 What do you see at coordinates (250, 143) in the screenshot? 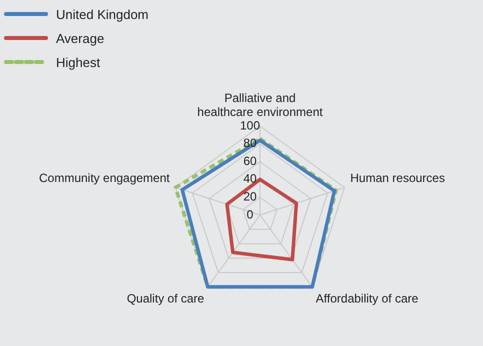
I see `y-tick-label: 80` at bounding box center [250, 143].